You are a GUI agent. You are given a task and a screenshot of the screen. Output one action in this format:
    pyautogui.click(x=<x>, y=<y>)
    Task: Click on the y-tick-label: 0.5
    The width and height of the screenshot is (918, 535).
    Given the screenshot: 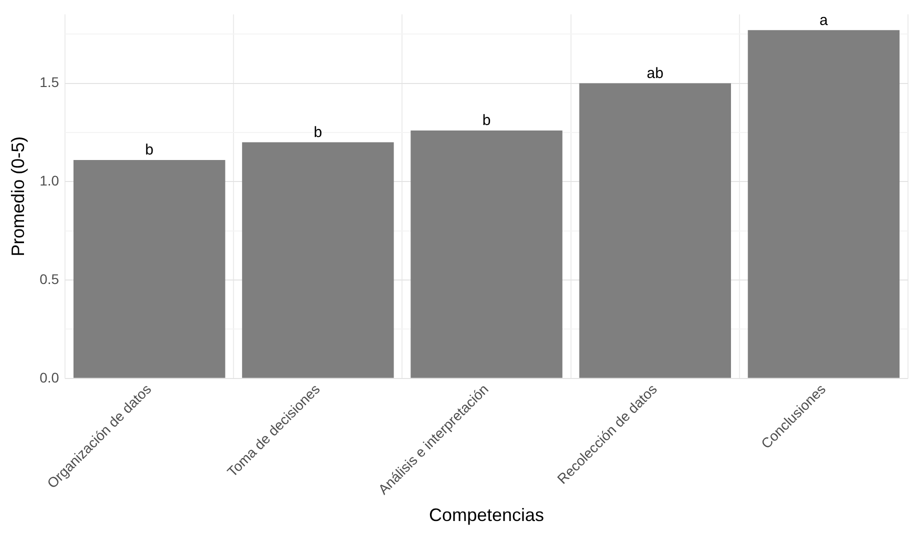 What is the action you would take?
    pyautogui.click(x=50, y=278)
    